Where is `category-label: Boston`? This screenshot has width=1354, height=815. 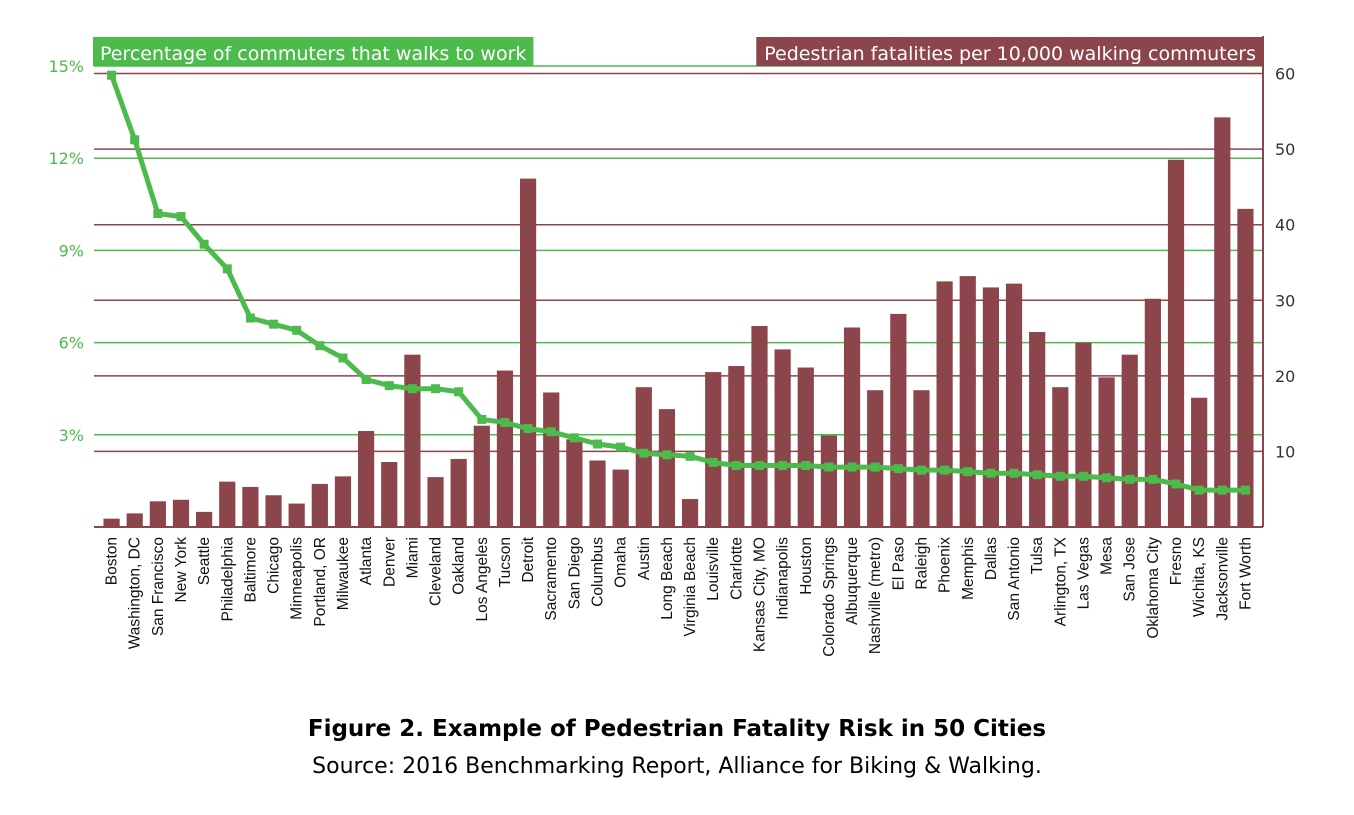 category-label: Boston is located at coordinates (112, 561).